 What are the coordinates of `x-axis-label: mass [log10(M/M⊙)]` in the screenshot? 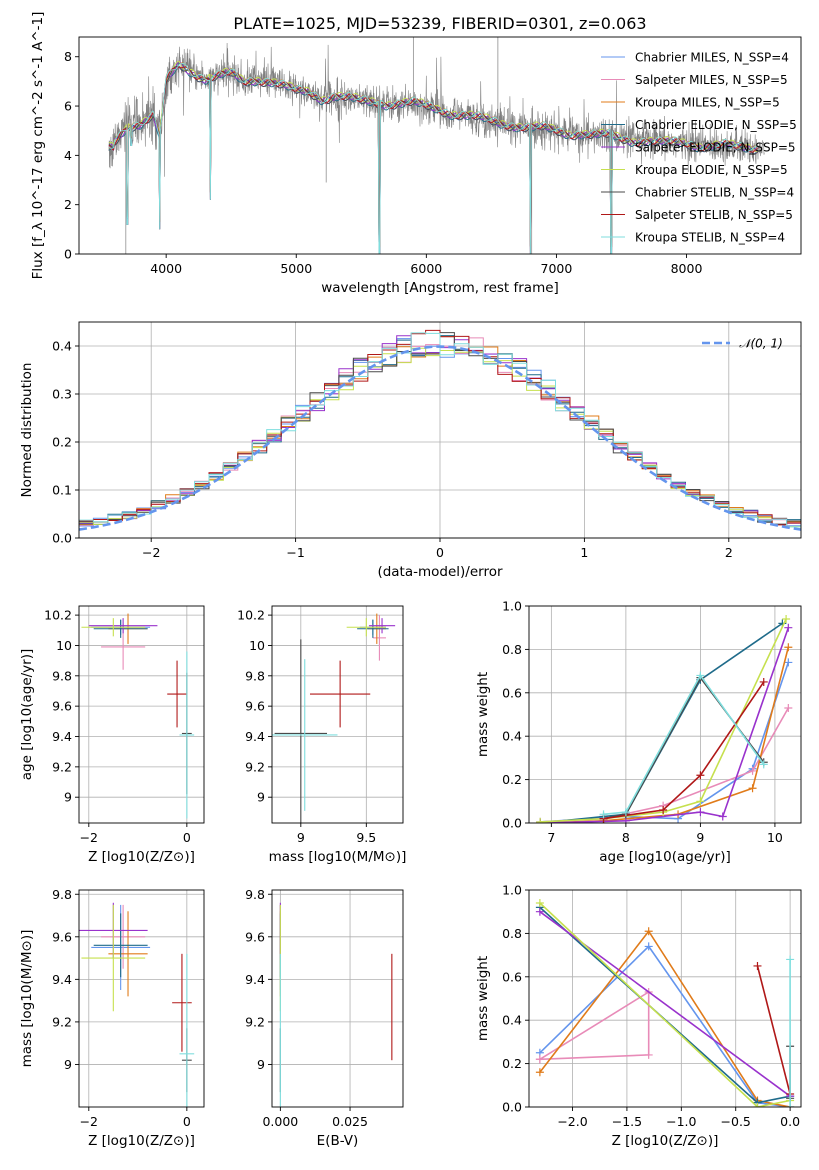 It's located at (338, 857).